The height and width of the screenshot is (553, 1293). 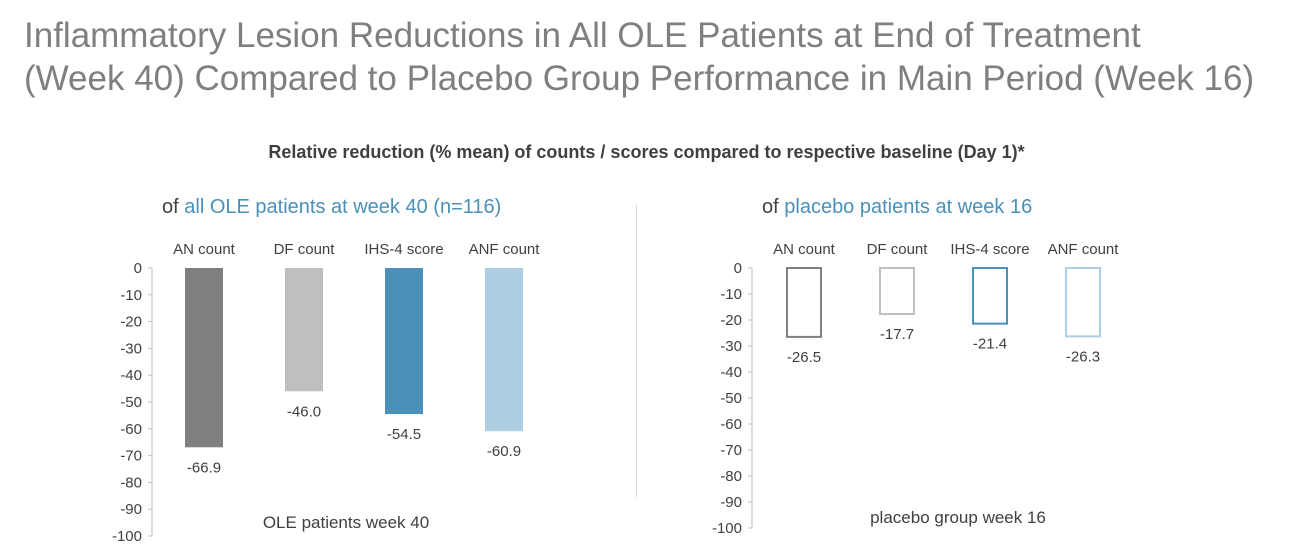 What do you see at coordinates (773, 207) in the screenshot?
I see `right-panel-heading-prefix: of` at bounding box center [773, 207].